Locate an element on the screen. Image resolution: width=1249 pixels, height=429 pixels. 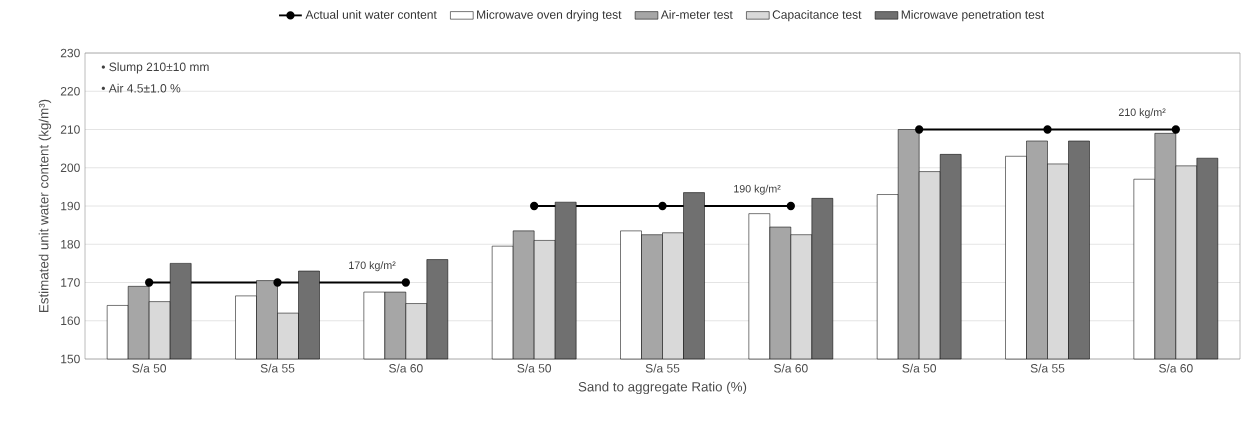
annotation: 210 kg/m² is located at coordinates (1142, 113).